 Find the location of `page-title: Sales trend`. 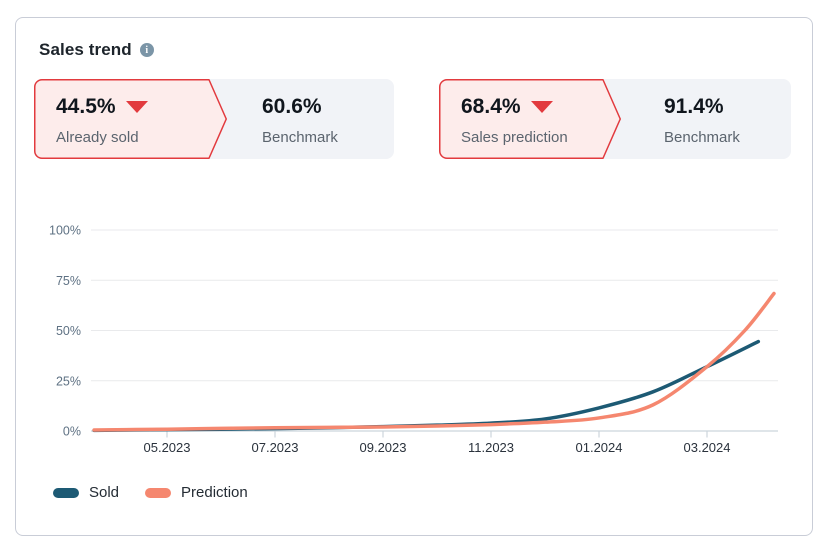

page-title: Sales trend is located at coordinates (85, 49).